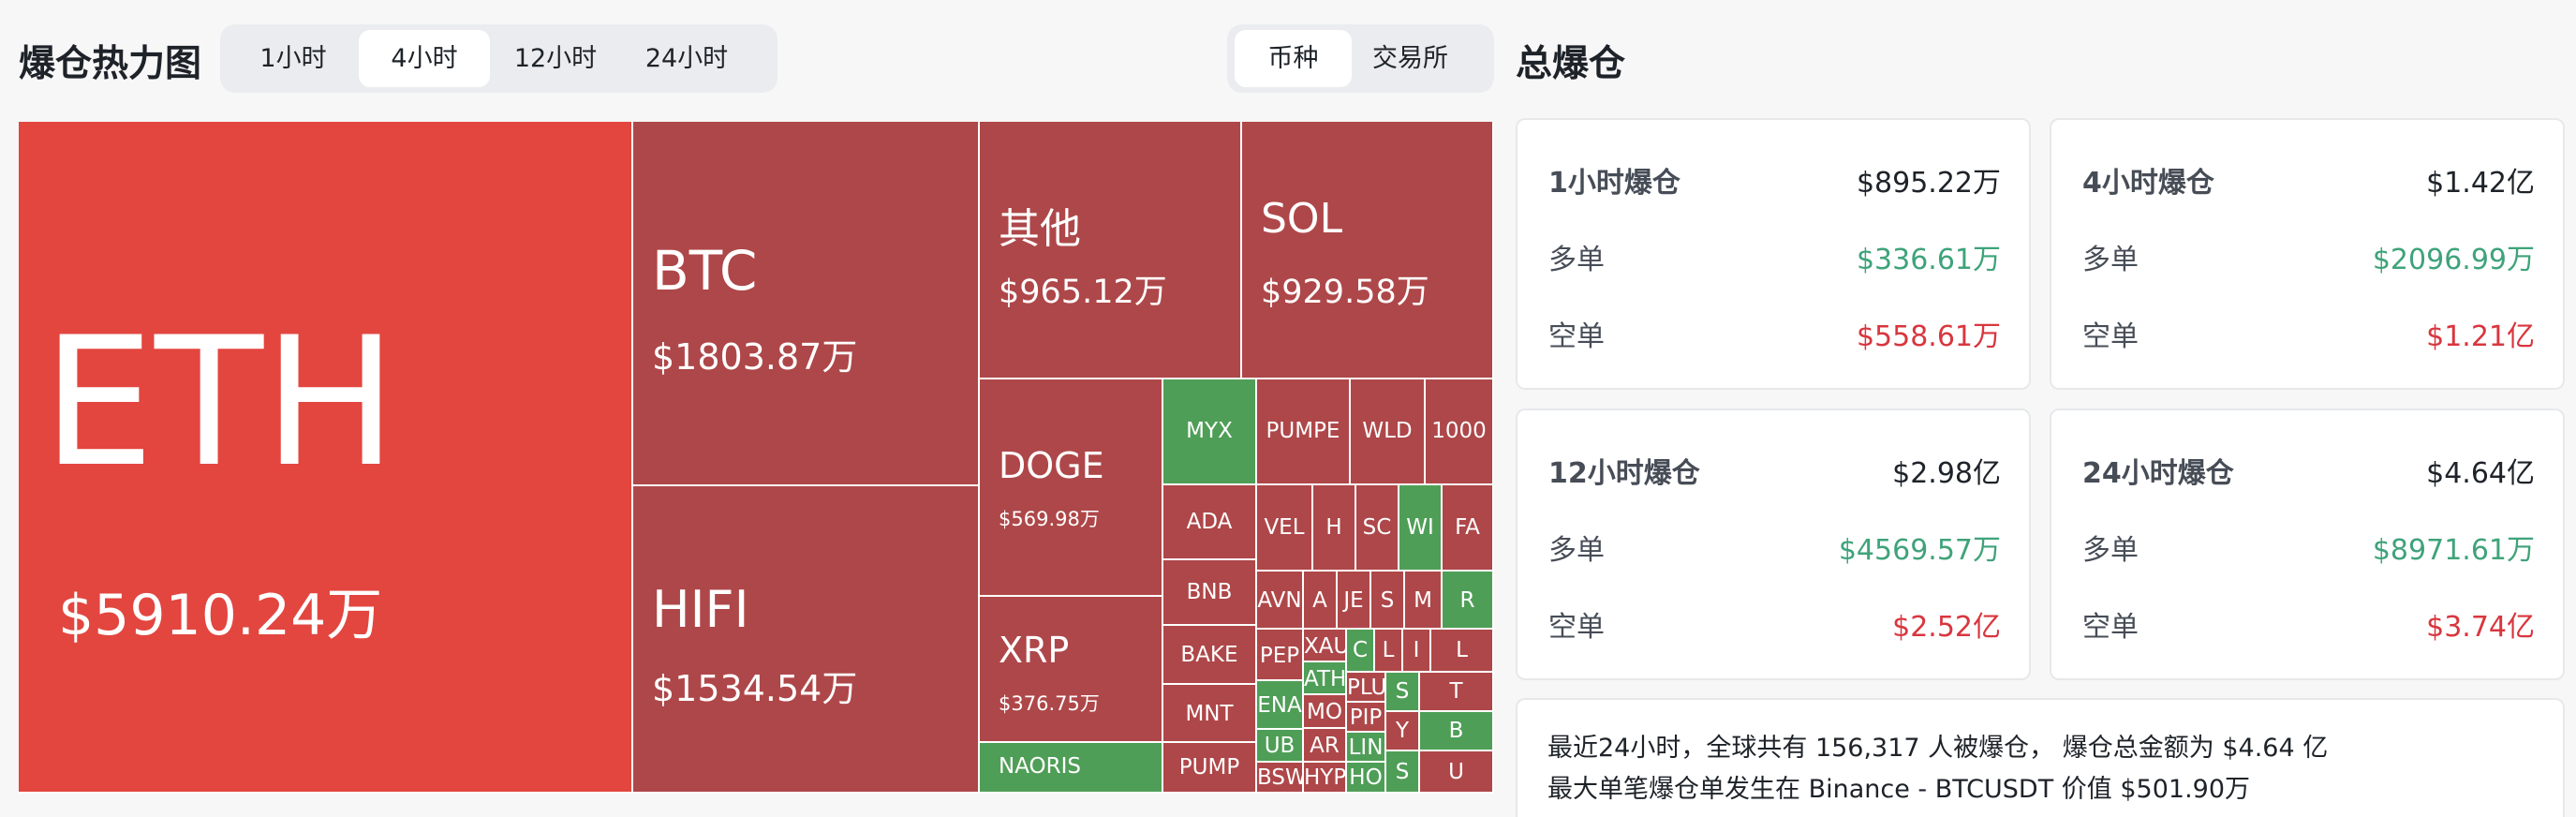  I want to click on tile-symbol: ETH, so click(219, 402).